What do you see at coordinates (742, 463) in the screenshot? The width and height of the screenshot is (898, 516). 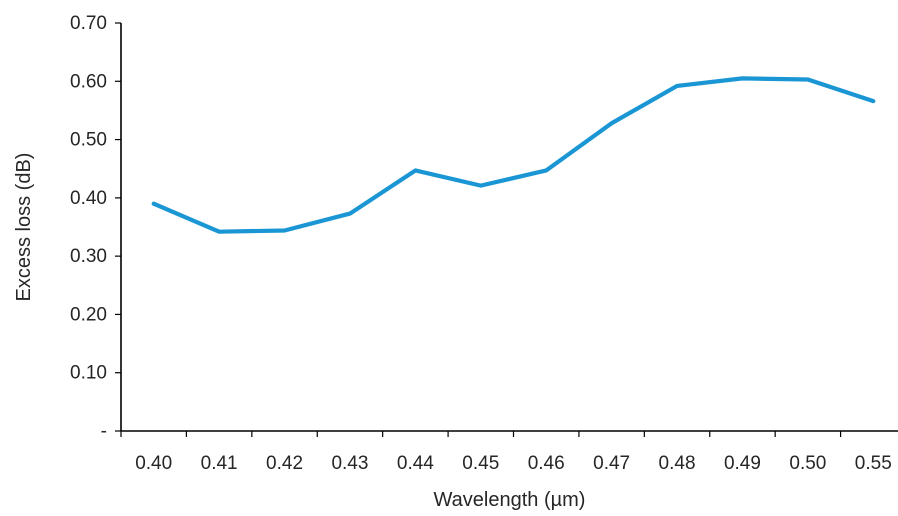 I see `x-tick-label: 0.49` at bounding box center [742, 463].